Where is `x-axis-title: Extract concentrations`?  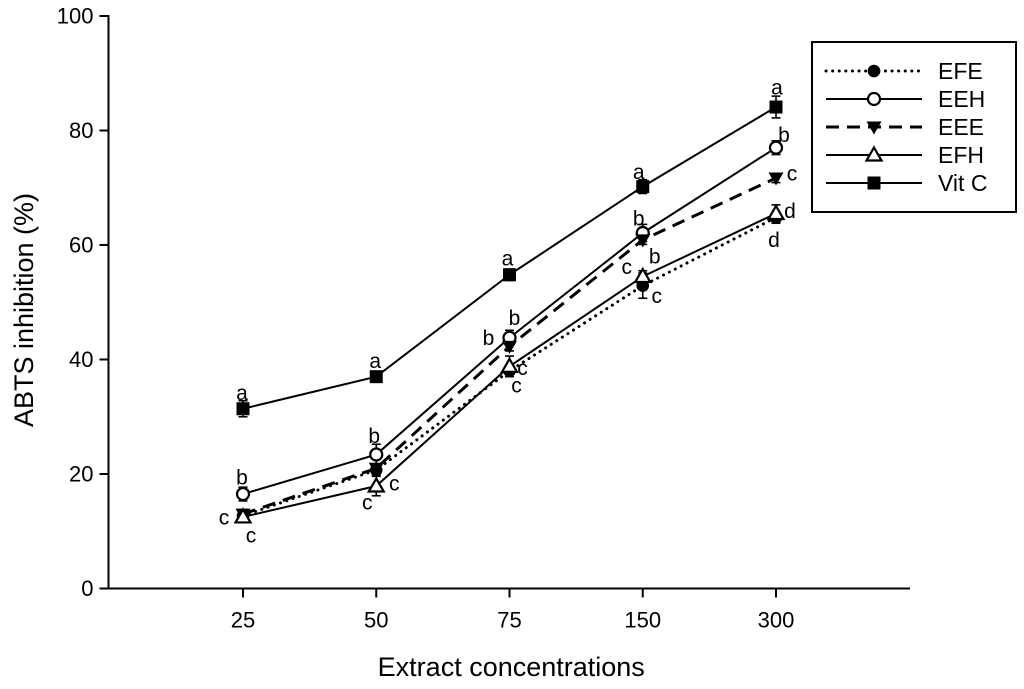 x-axis-title: Extract concentrations is located at coordinates (511, 667).